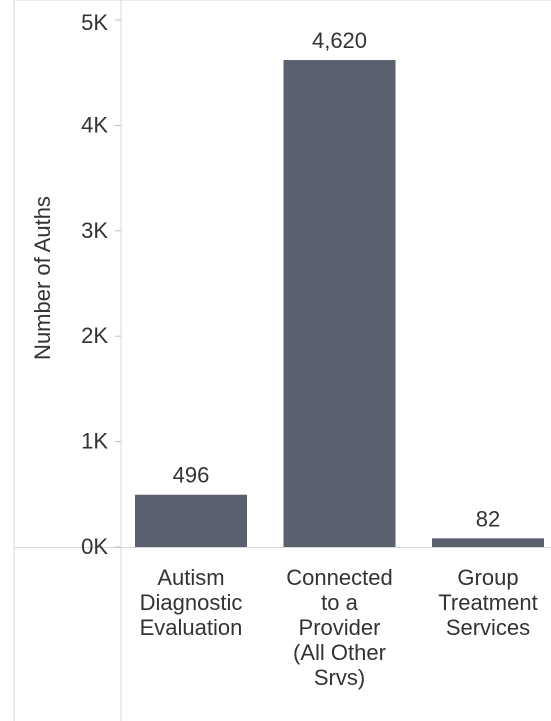 The width and height of the screenshot is (551, 721). Describe the element at coordinates (488, 518) in the screenshot. I see `bar-data-label: 82` at that location.